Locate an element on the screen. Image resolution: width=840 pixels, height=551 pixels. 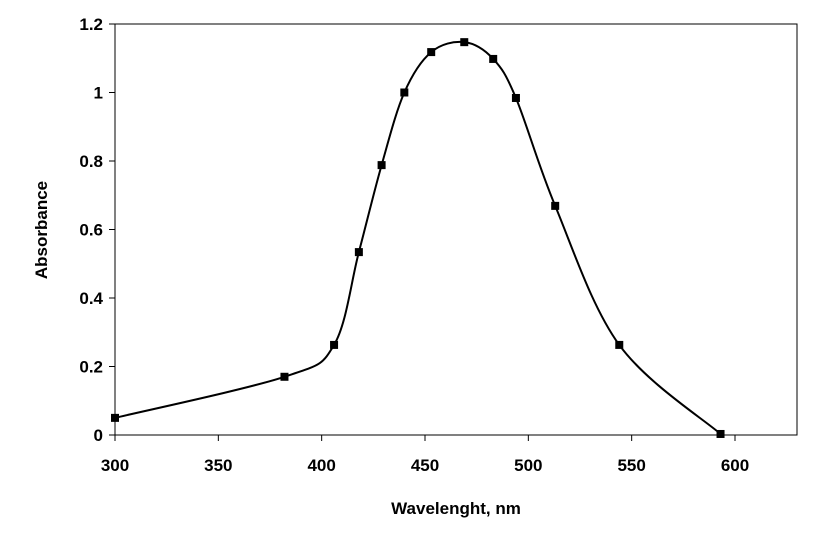
y-tick-label: 0.6 is located at coordinates (91, 230).